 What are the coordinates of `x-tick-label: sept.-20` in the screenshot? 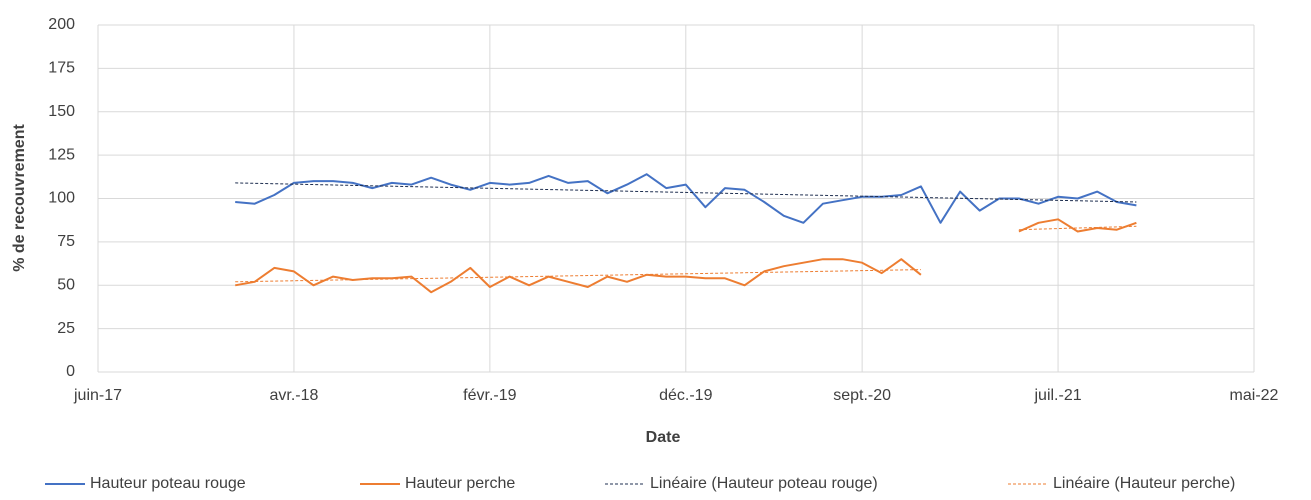 It's located at (862, 395).